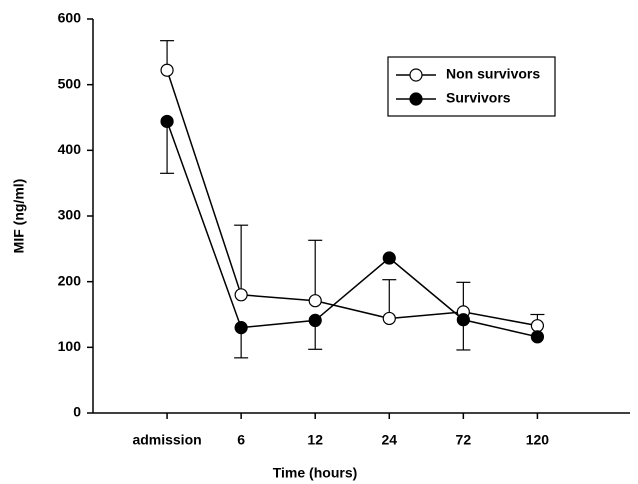 The width and height of the screenshot is (638, 484). I want to click on legend-label: Survivors, so click(478, 98).